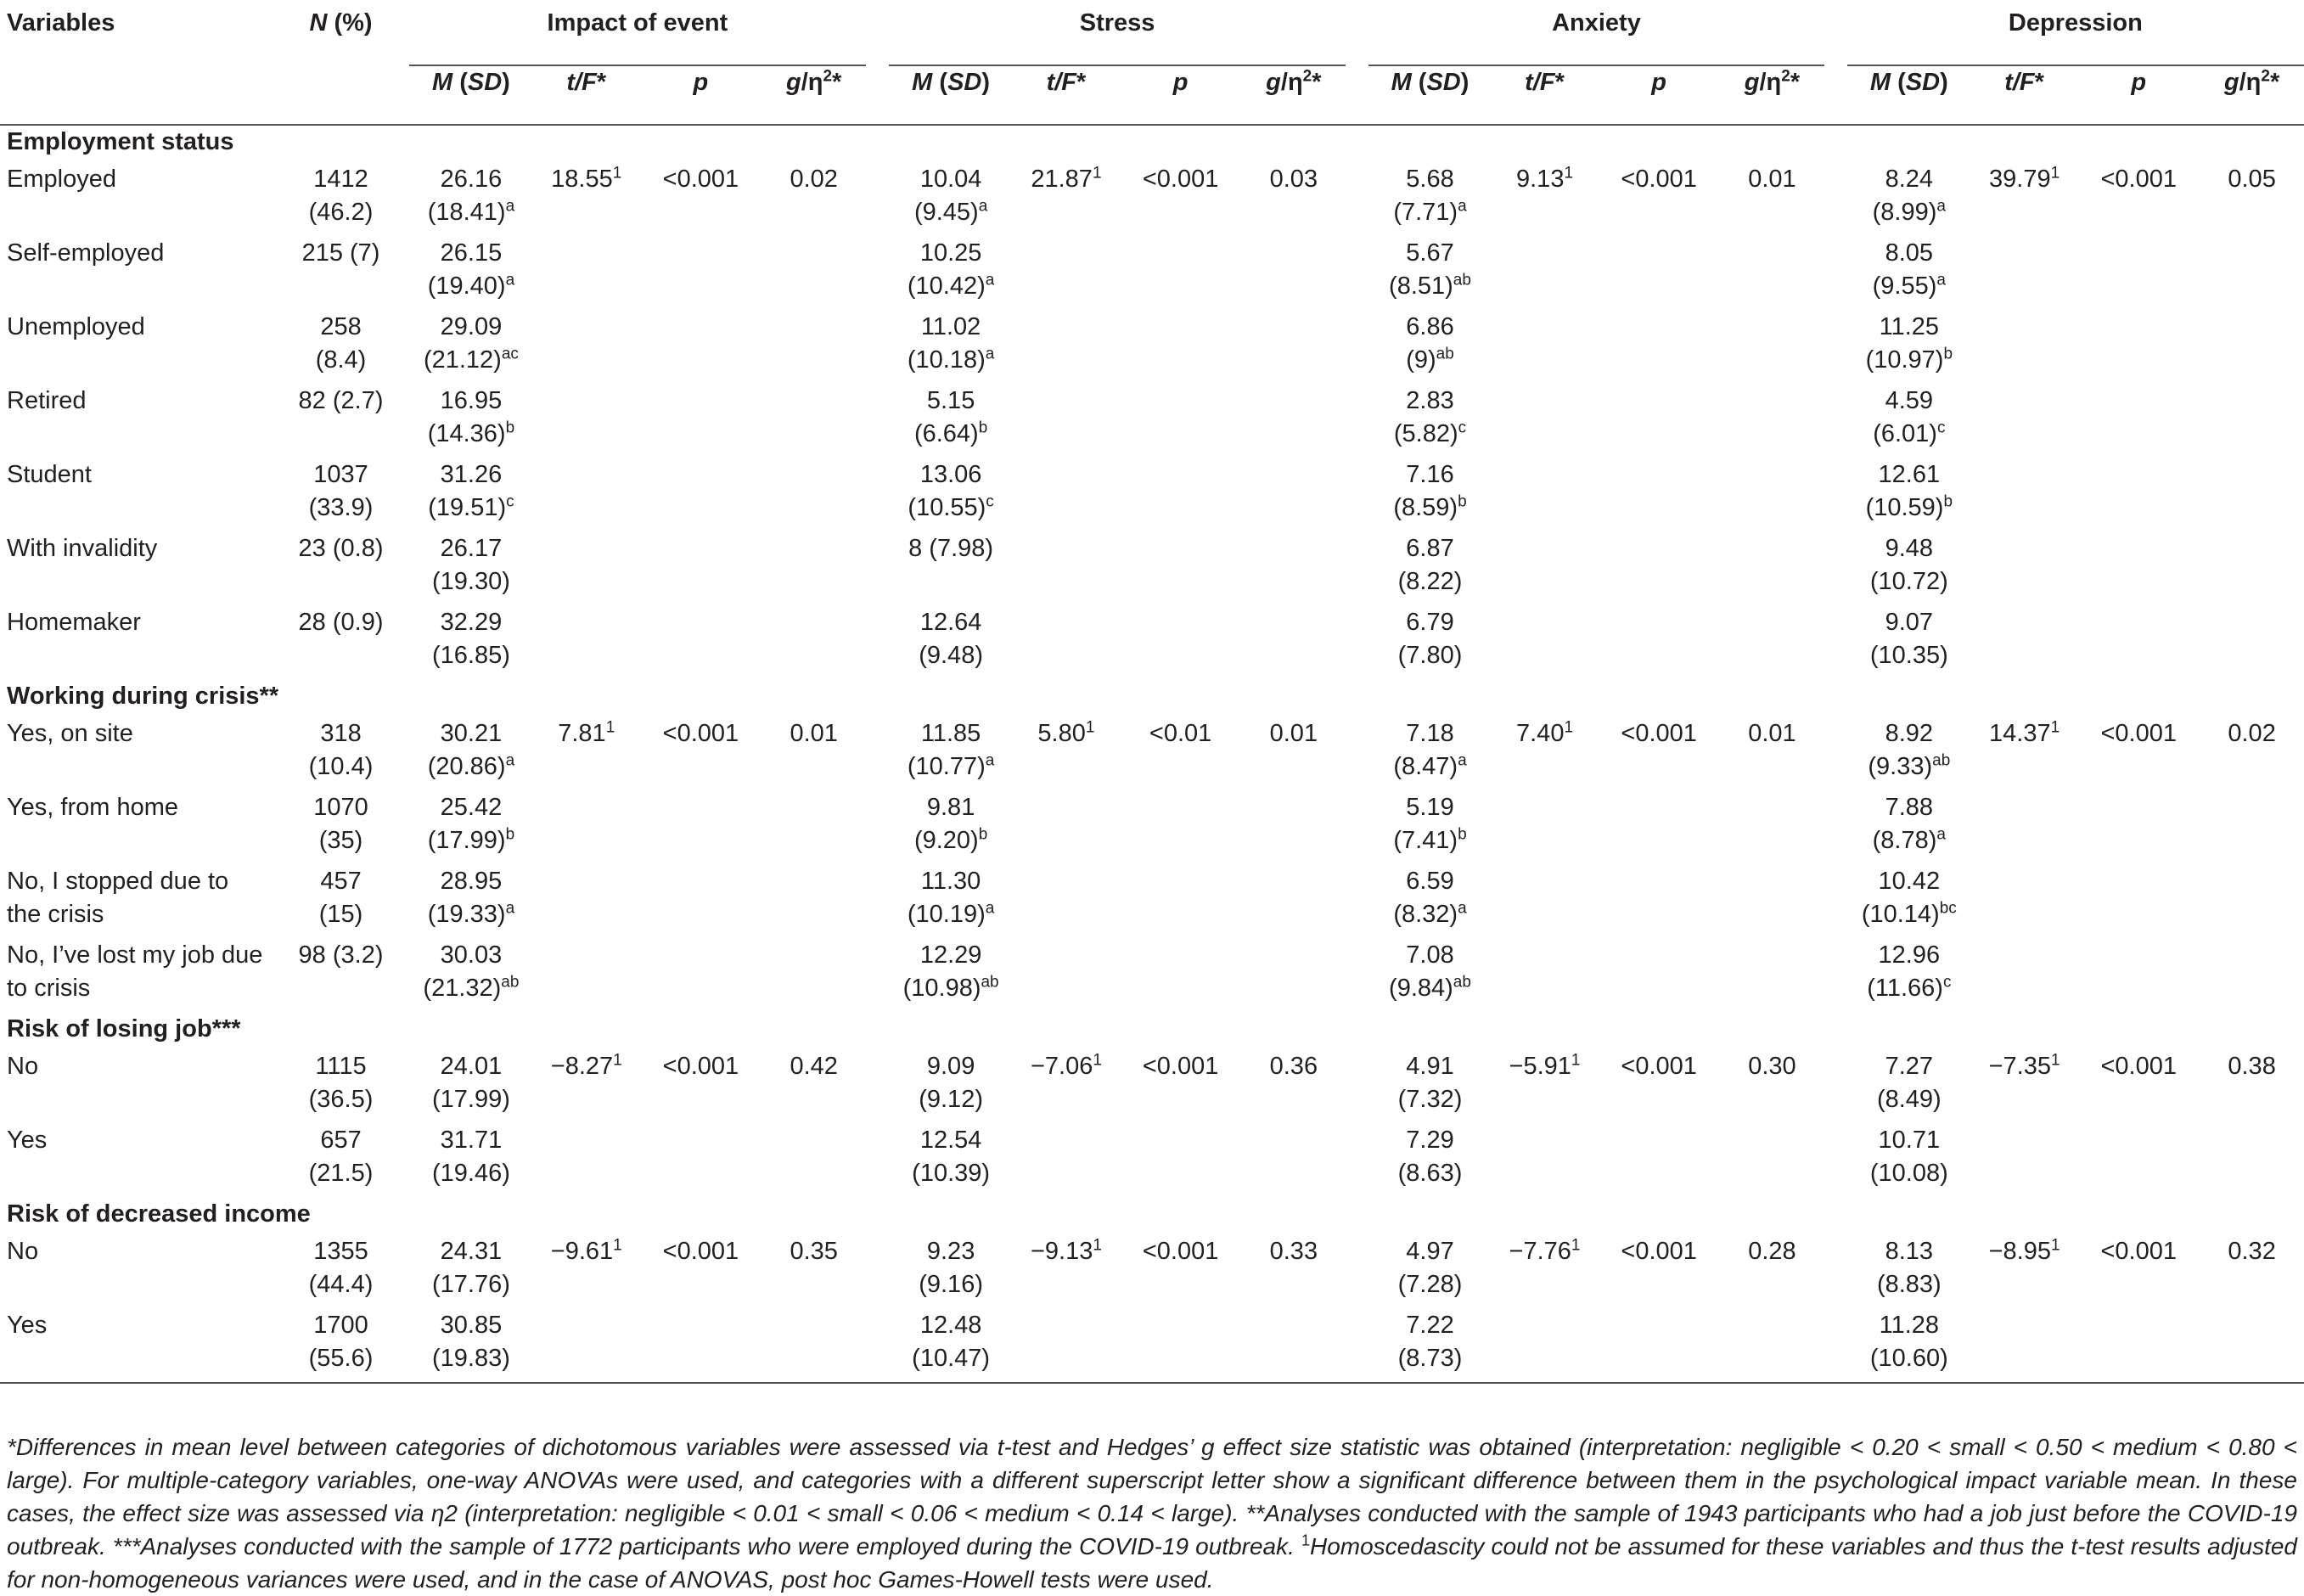  Describe the element at coordinates (341, 491) in the screenshot. I see `row-n: 1037 (33.9)` at that location.